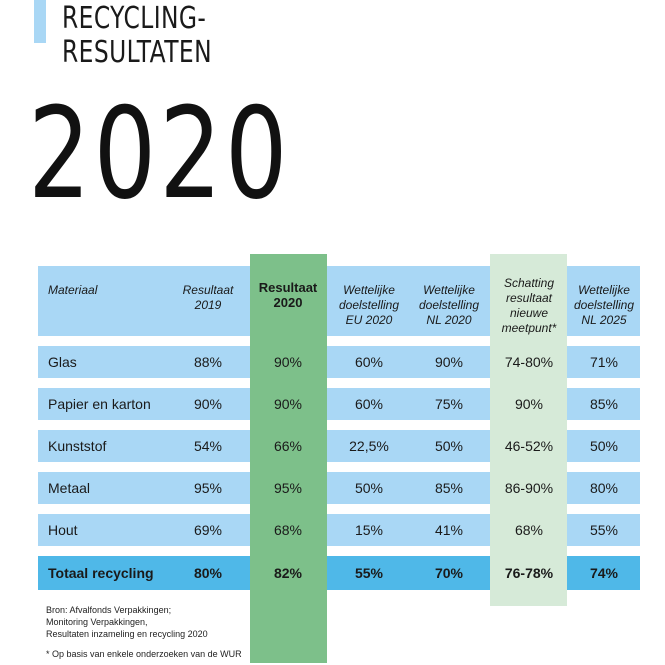 The width and height of the screenshot is (665, 665). Describe the element at coordinates (529, 573) in the screenshot. I see `cell-schatting: 76-78%` at that location.